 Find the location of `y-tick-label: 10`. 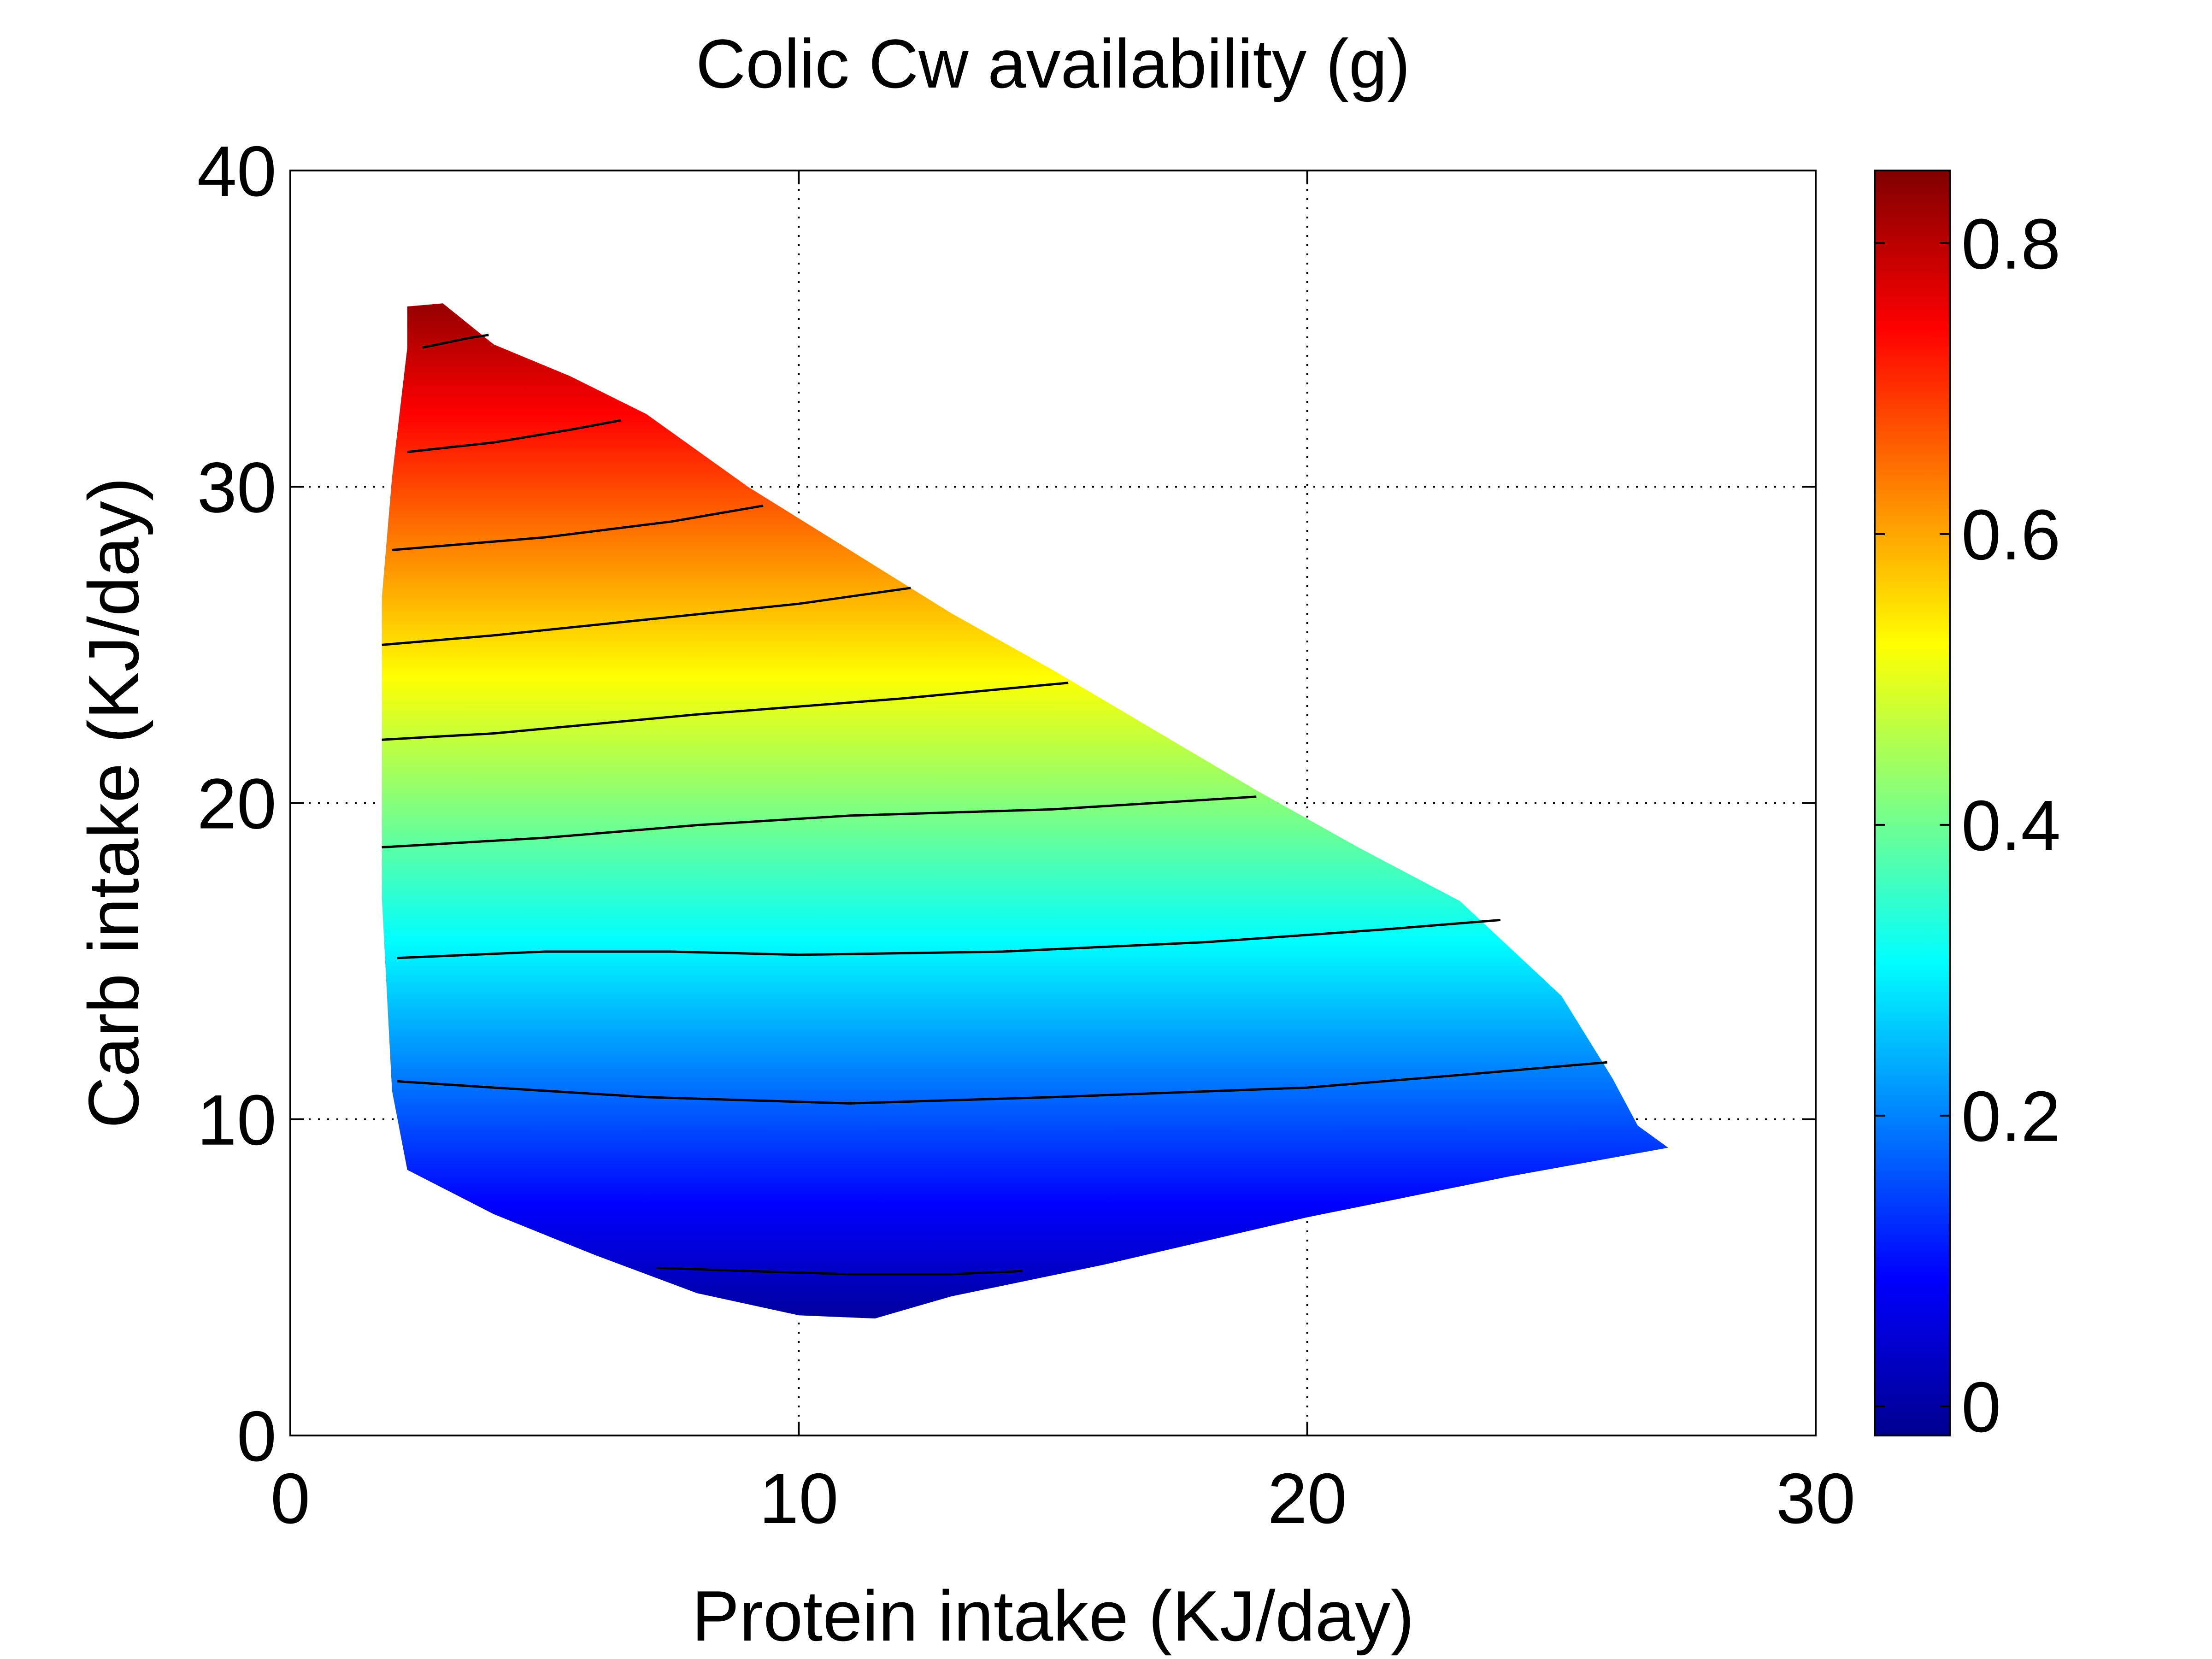

y-tick-label: 10 is located at coordinates (236, 1120).